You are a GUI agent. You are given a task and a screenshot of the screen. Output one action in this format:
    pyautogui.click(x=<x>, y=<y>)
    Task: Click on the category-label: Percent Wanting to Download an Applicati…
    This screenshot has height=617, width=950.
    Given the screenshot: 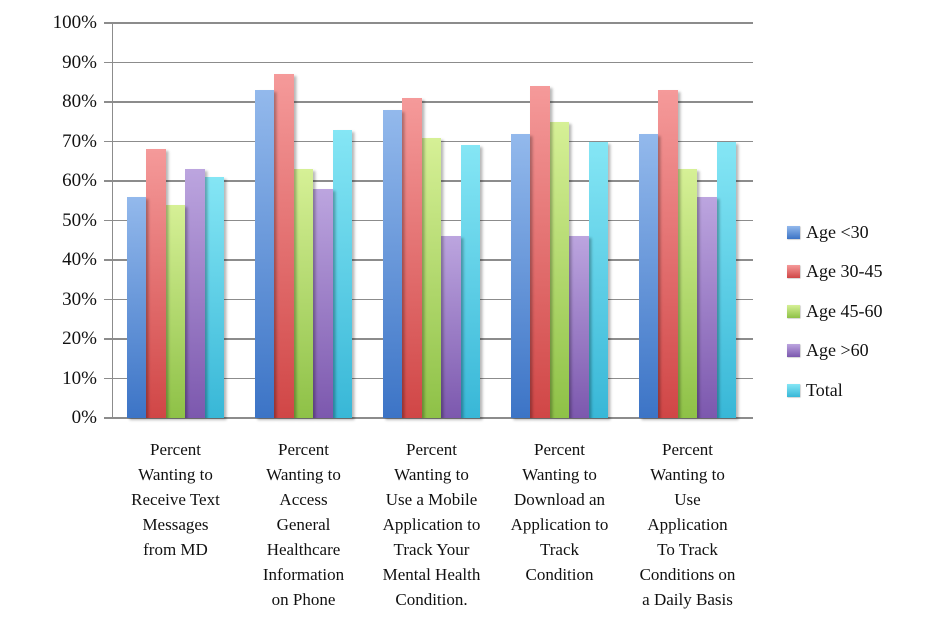 What is the action you would take?
    pyautogui.click(x=559, y=512)
    